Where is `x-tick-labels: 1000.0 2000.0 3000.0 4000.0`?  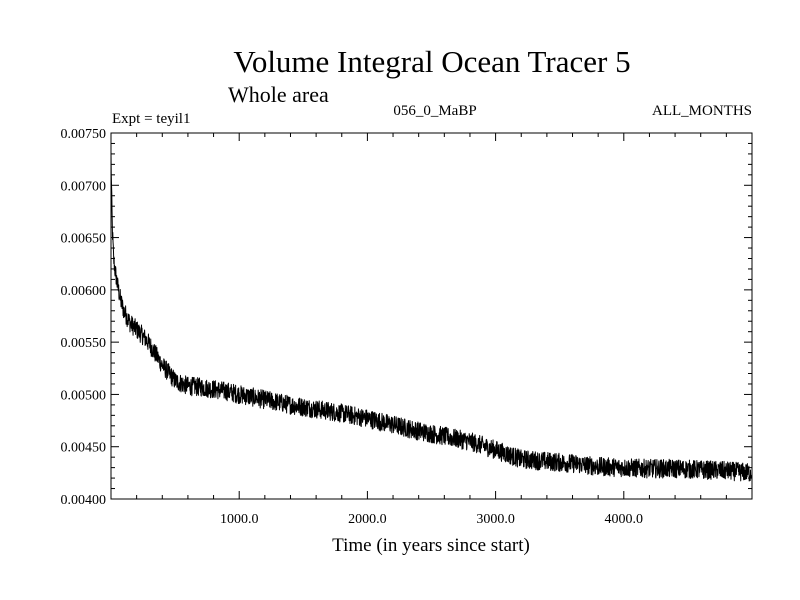
x-tick-labels: 1000.0 2000.0 3000.0 4000.0 is located at coordinates (431, 519).